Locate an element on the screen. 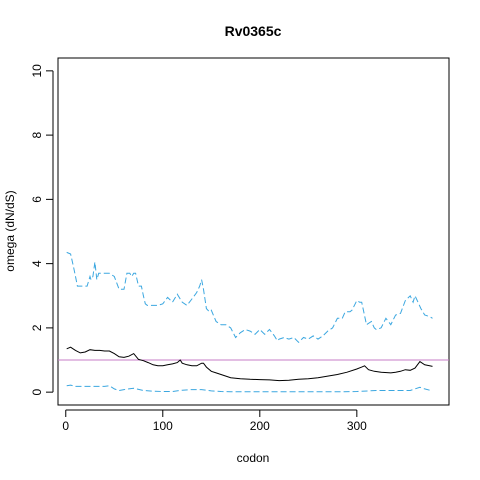 Image resolution: width=480 pixels, height=480 pixels. x-tick-label: 200 is located at coordinates (260, 426).